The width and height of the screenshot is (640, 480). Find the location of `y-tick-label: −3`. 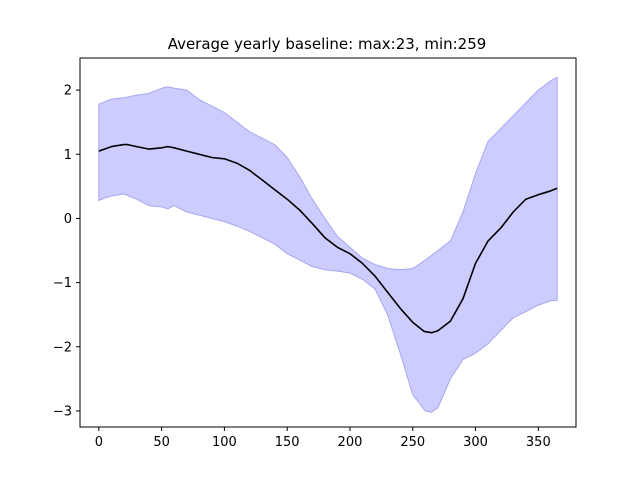

y-tick-label: −3 is located at coordinates (62, 411).